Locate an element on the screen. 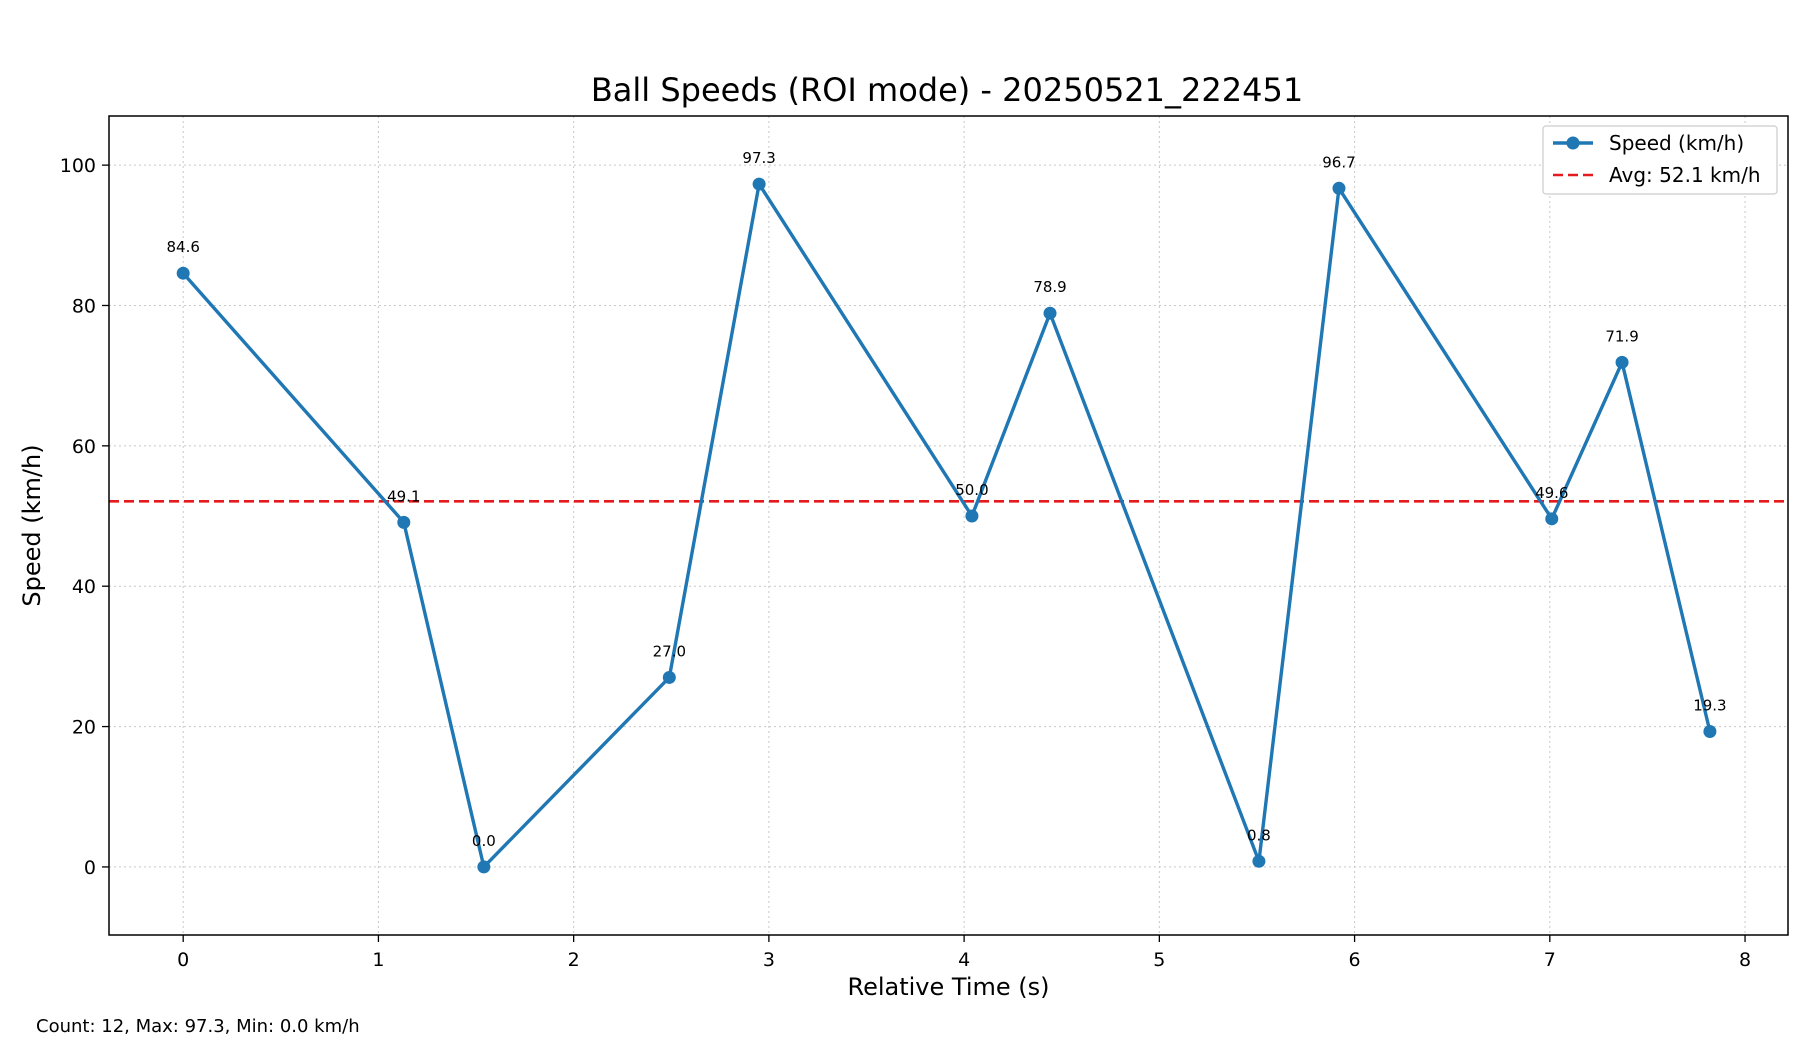 This screenshot has width=1800, height=1050. legend-series-marker is located at coordinates (1573, 143).